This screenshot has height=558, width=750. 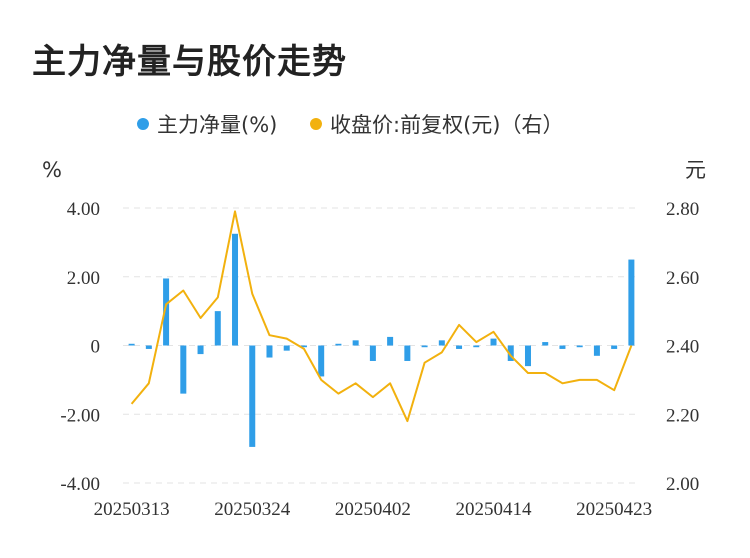 I want to click on left-axis-unit: %, so click(x=52, y=170).